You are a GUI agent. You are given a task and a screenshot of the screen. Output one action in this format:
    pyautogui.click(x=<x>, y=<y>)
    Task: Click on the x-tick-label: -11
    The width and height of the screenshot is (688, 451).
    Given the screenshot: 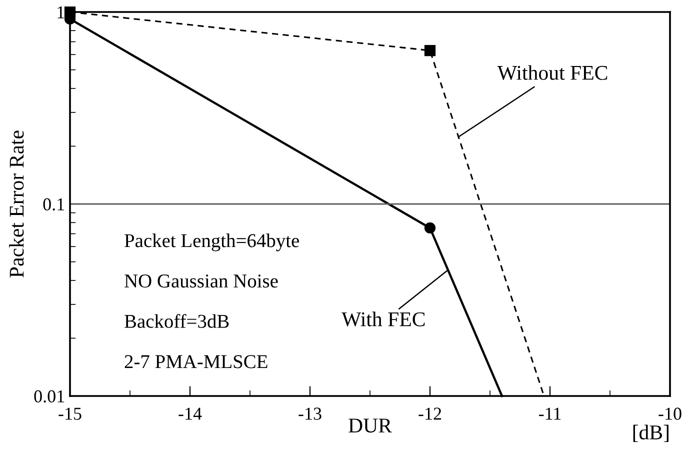 What is the action you would take?
    pyautogui.click(x=549, y=414)
    